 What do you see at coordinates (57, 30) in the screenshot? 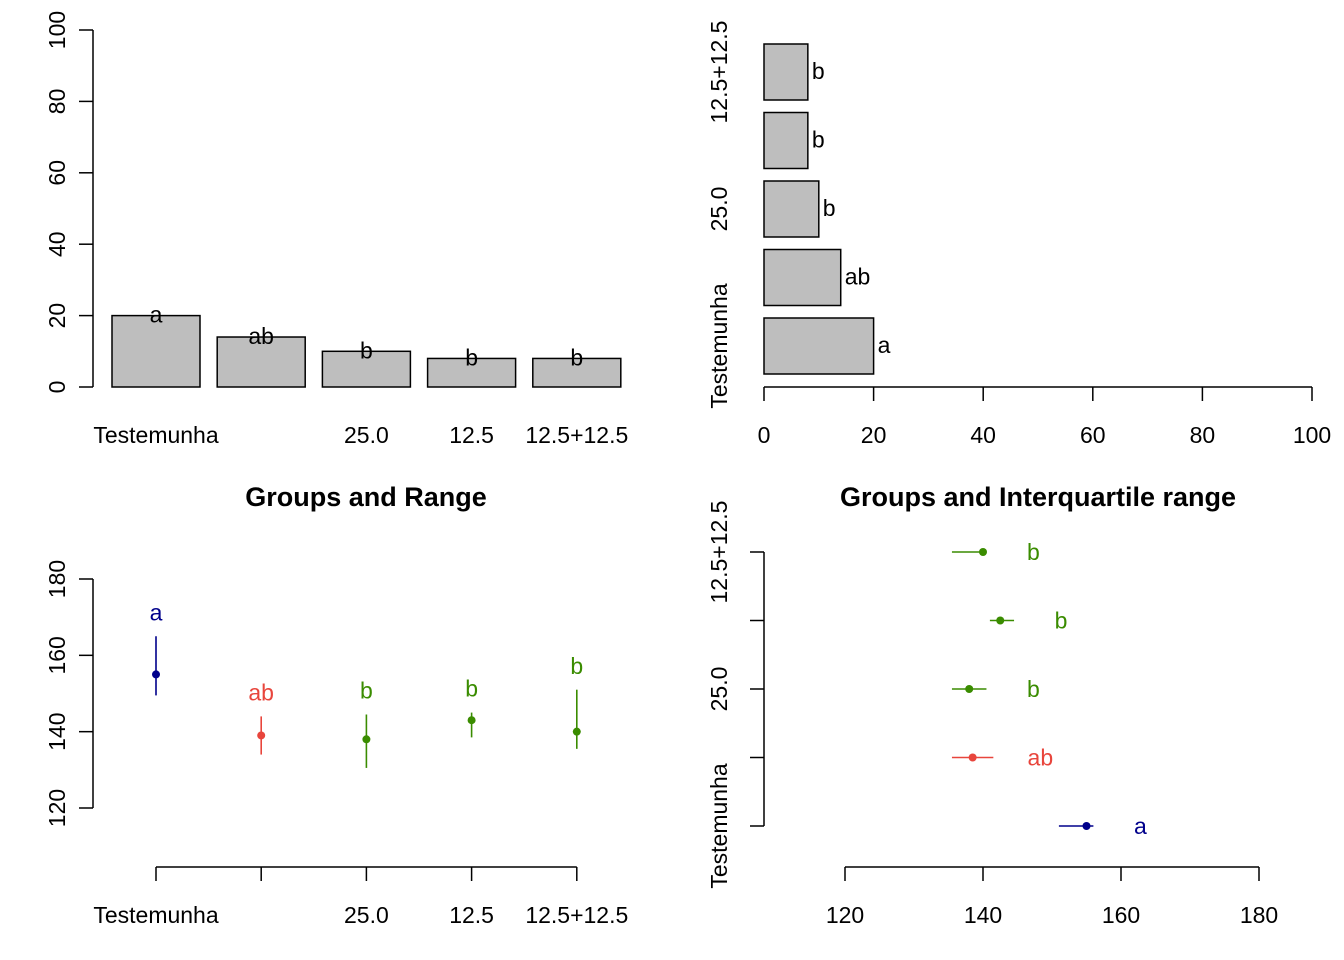
I see `y-tick-label: 100` at bounding box center [57, 30].